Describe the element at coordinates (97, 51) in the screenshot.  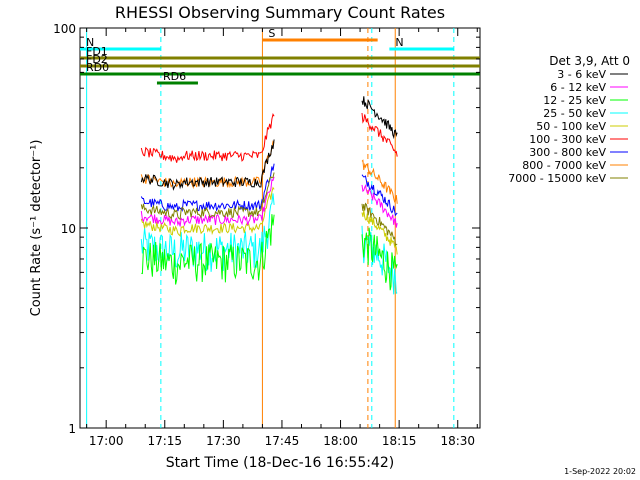
I see `flag-label-fd1: FD1` at that location.